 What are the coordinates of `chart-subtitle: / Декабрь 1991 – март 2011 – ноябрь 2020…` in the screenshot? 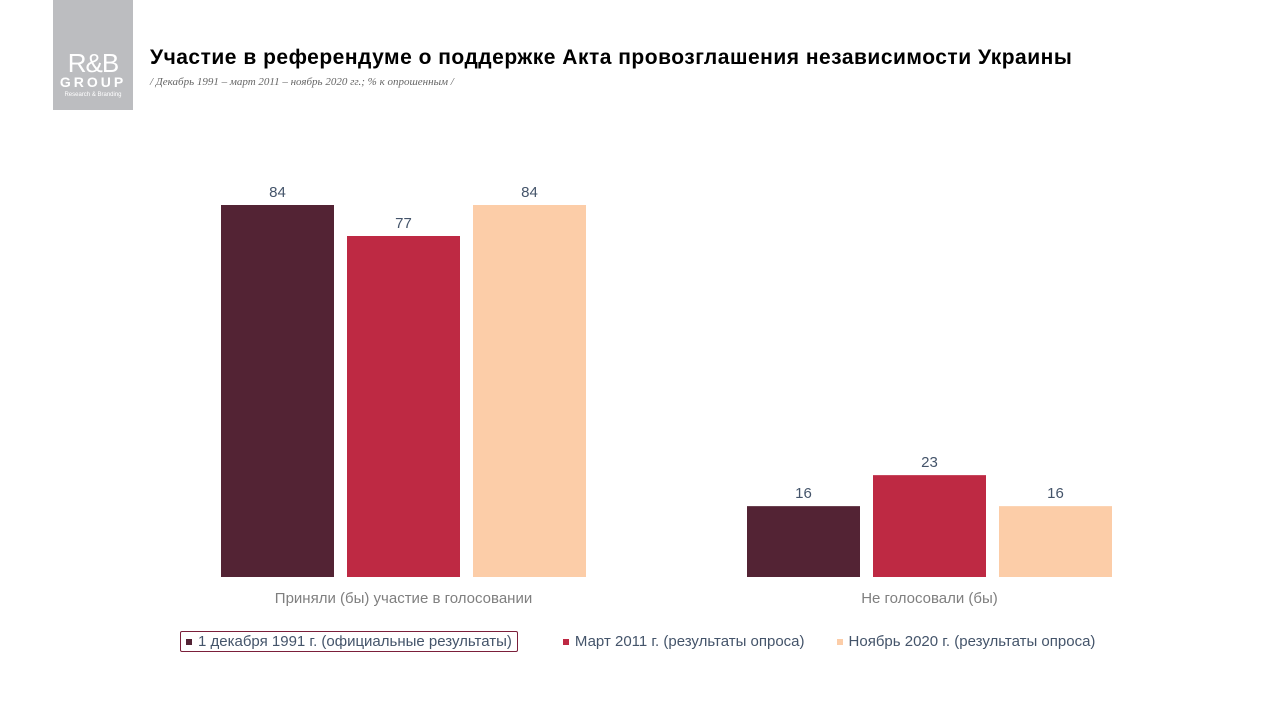 It's located at (302, 82).